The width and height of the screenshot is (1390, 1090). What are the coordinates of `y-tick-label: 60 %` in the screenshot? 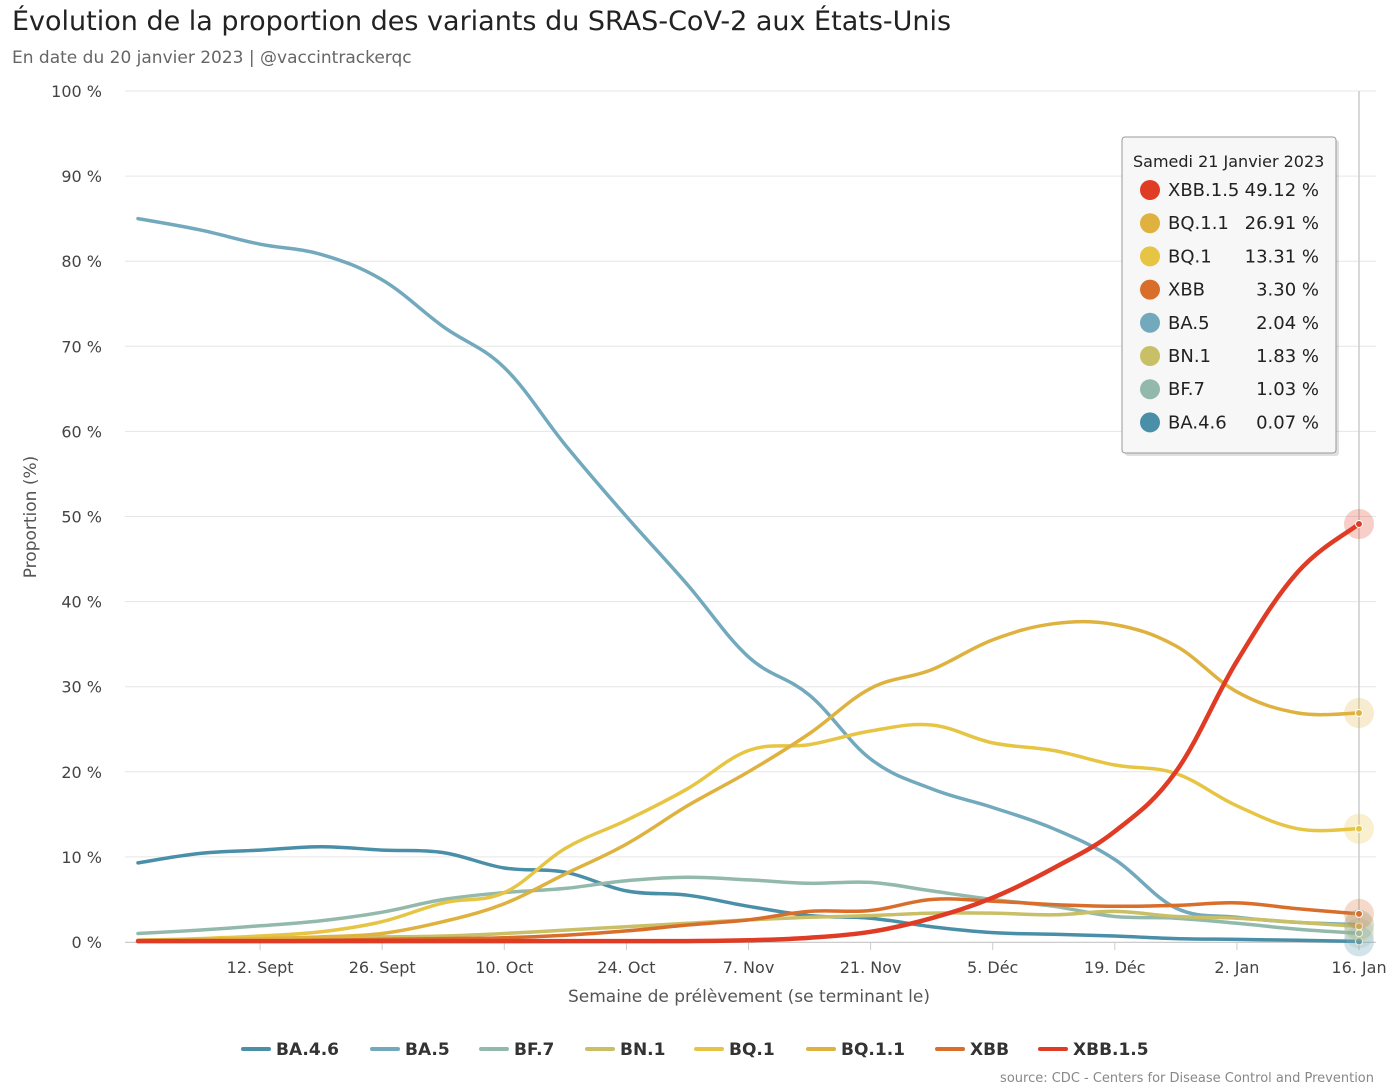 It's located at (81, 431).